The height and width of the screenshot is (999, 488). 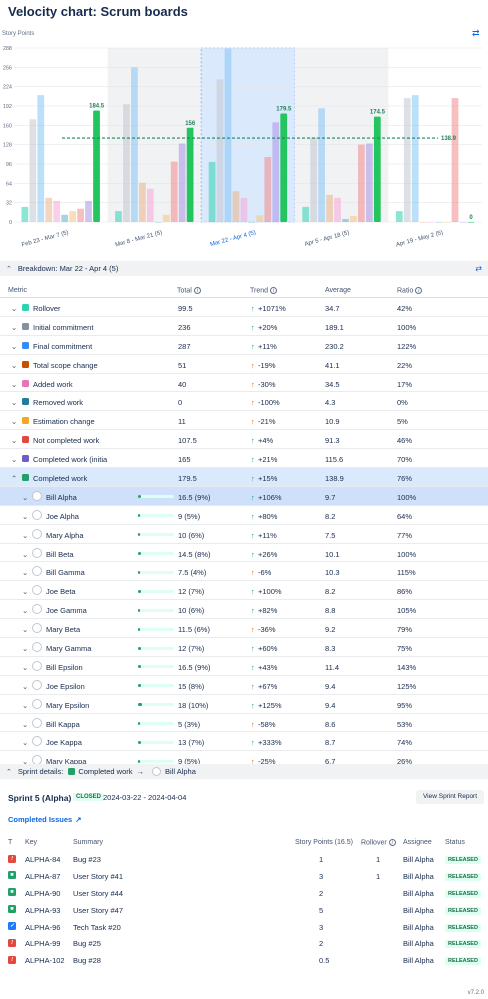 I want to click on issue-key: ALPHA-99, so click(x=43, y=944).